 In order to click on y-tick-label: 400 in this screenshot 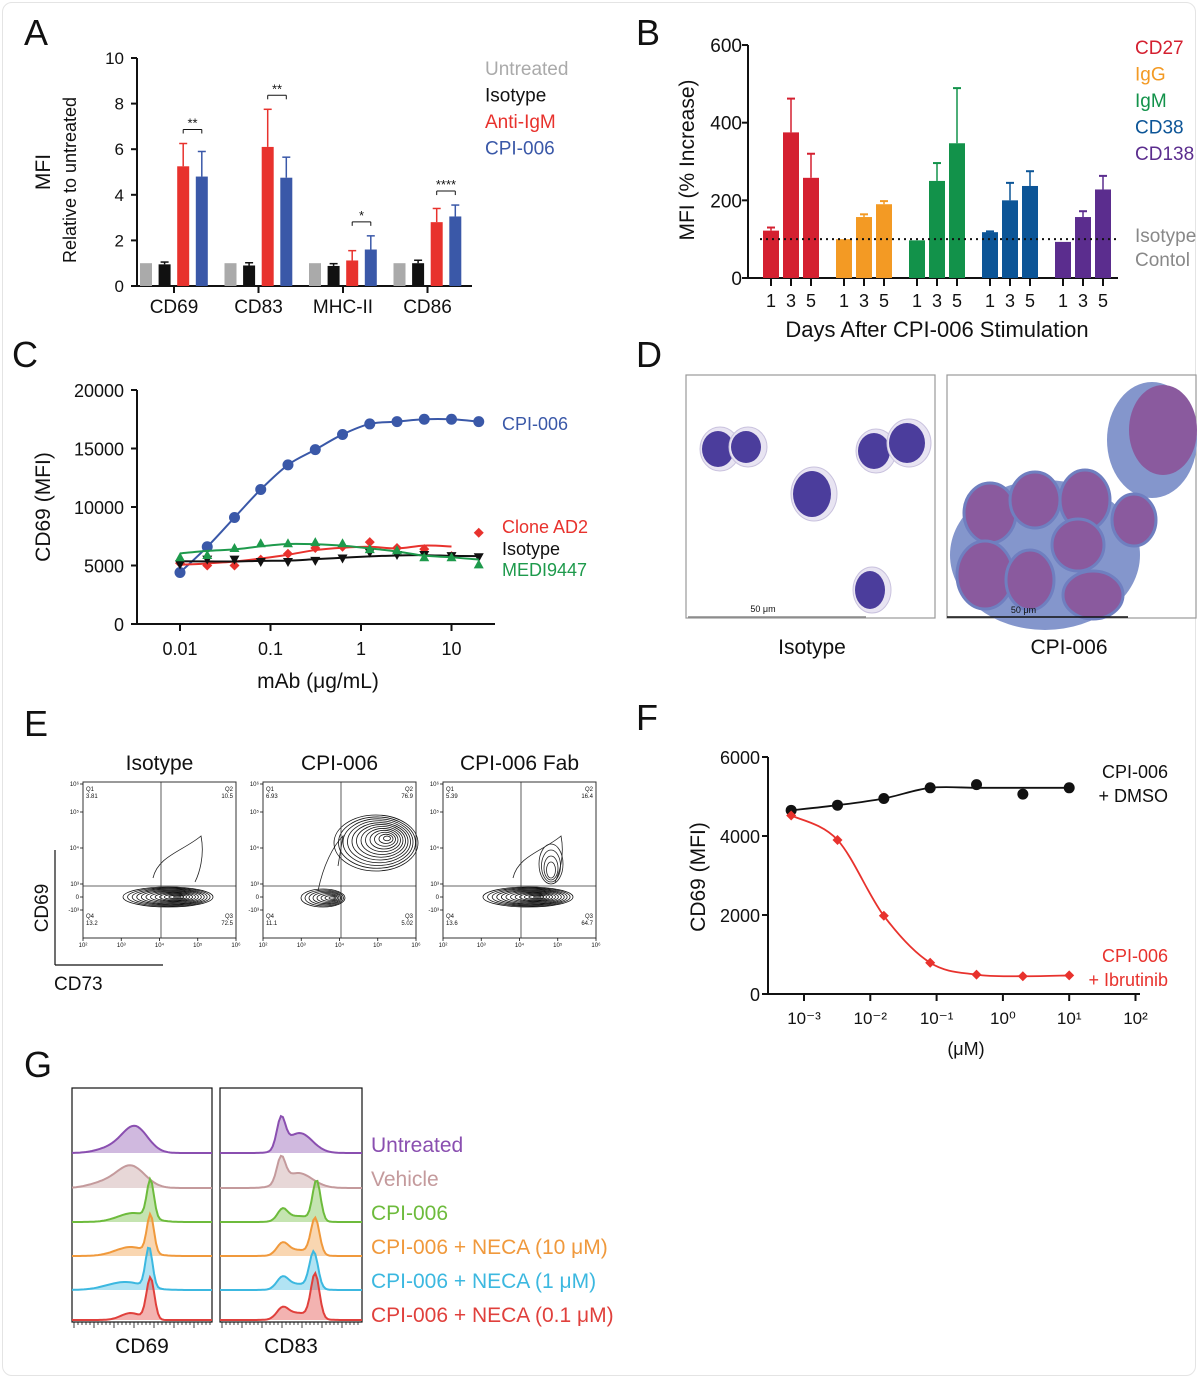, I will do `click(726, 124)`.